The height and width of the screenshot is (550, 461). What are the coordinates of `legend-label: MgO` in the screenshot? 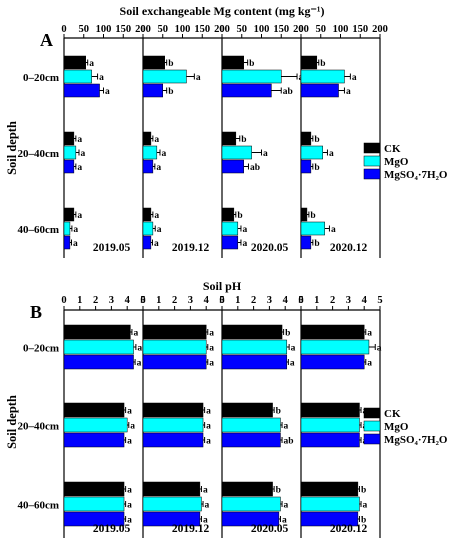 It's located at (396, 427).